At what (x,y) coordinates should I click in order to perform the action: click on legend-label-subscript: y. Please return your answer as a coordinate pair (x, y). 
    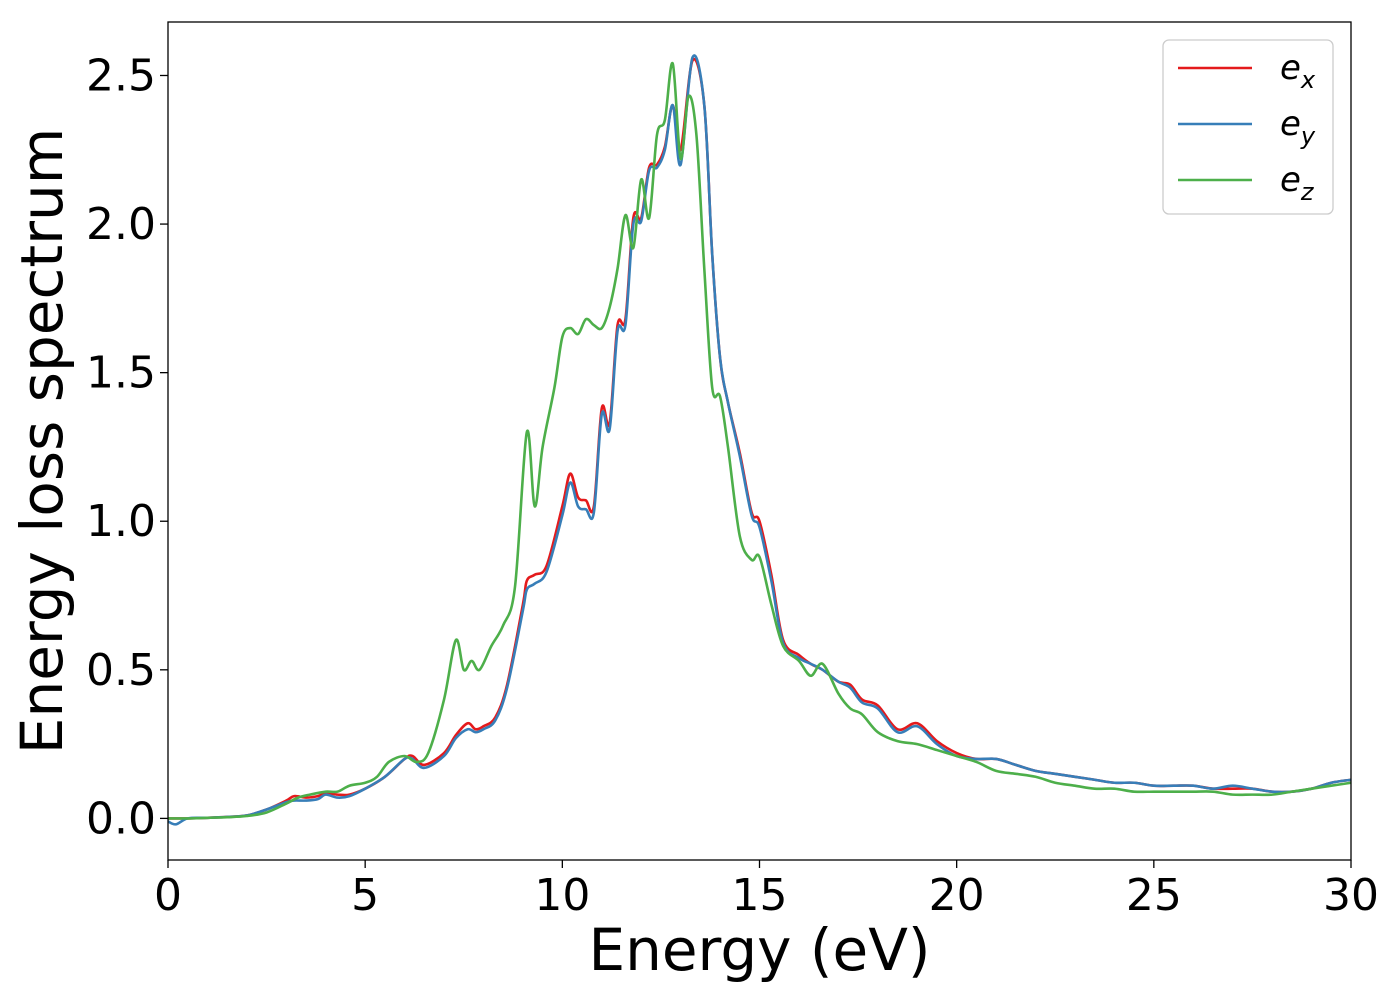
    Looking at the image, I should click on (1308, 136).